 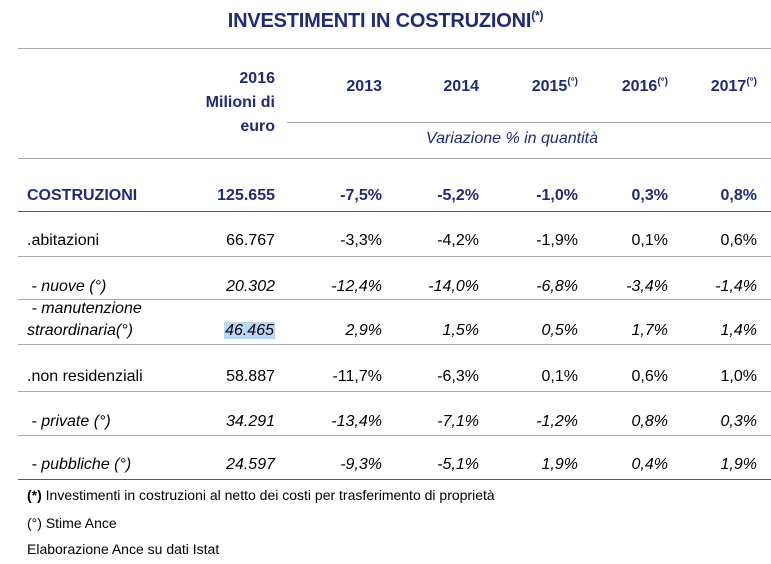 I want to click on year-header-2013: 2013, so click(x=364, y=86).